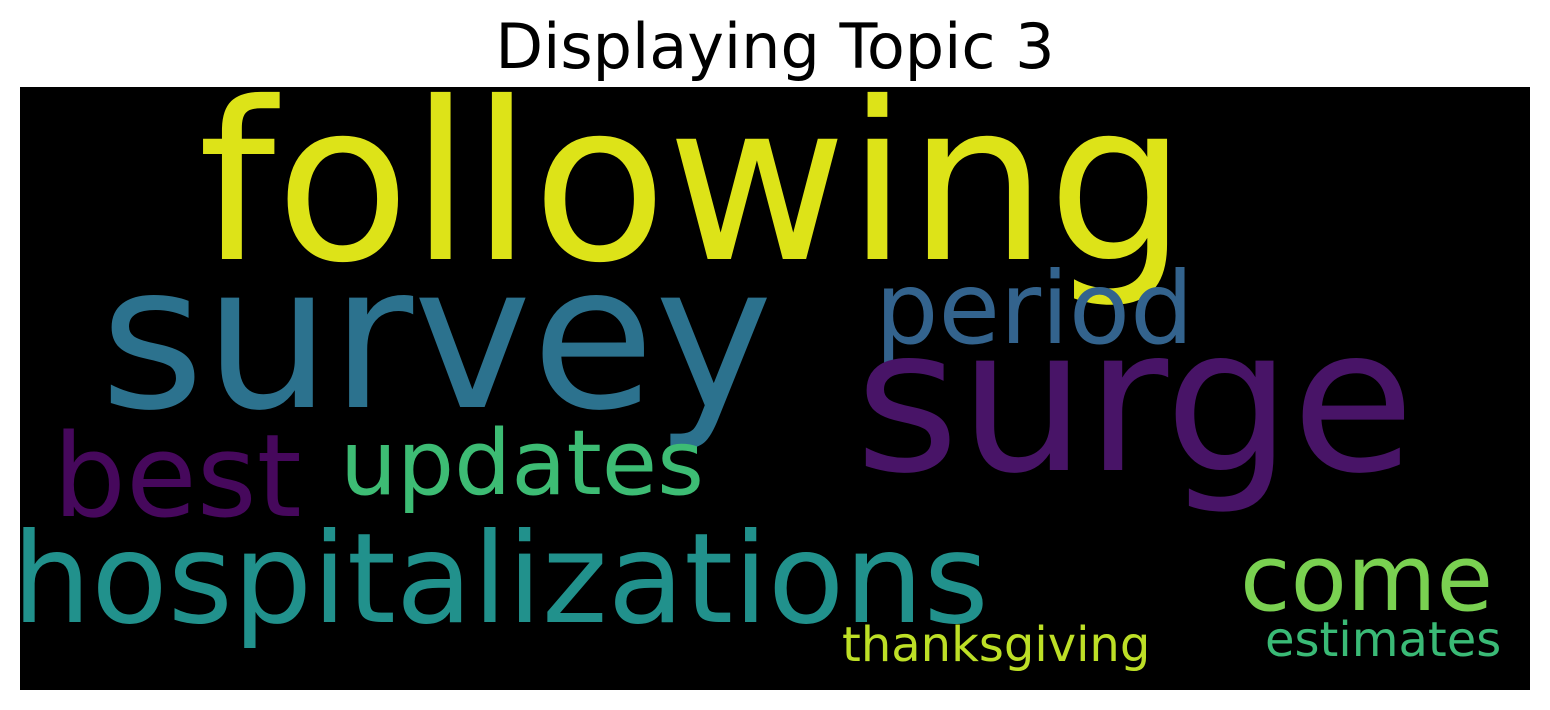 This screenshot has height=710, width=1550. What do you see at coordinates (1367, 578) in the screenshot?
I see `word-come: come` at bounding box center [1367, 578].